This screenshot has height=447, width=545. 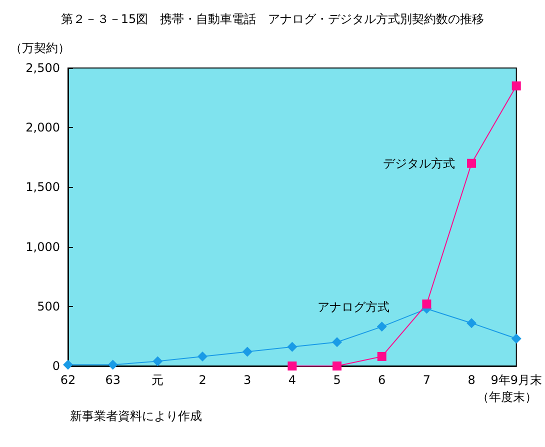 What do you see at coordinates (426, 380) in the screenshot?
I see `x-tick-label: 7` at bounding box center [426, 380].